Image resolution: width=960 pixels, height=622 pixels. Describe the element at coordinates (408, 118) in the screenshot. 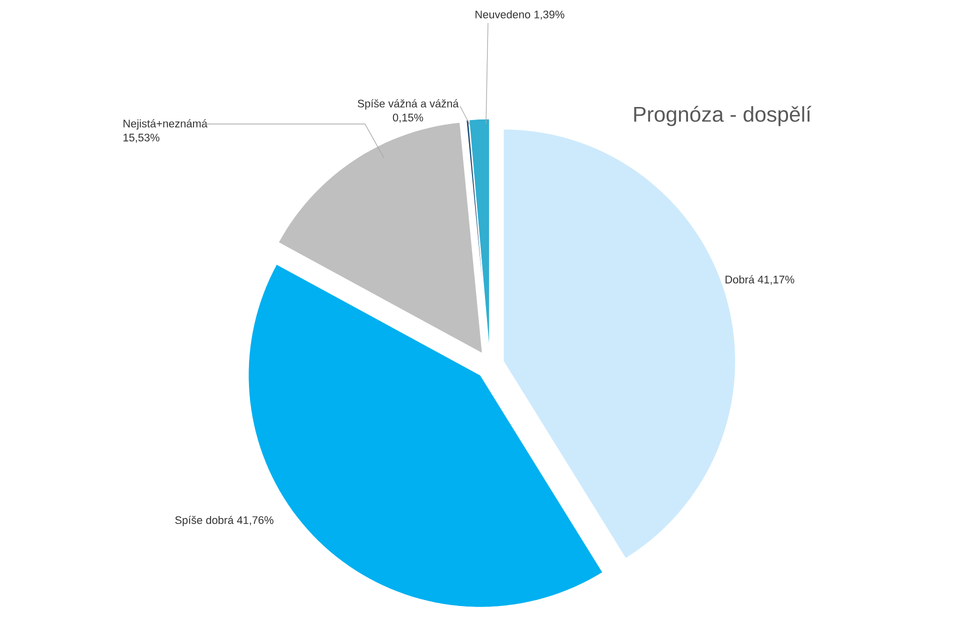

I see `data-label: 0,15%` at that location.